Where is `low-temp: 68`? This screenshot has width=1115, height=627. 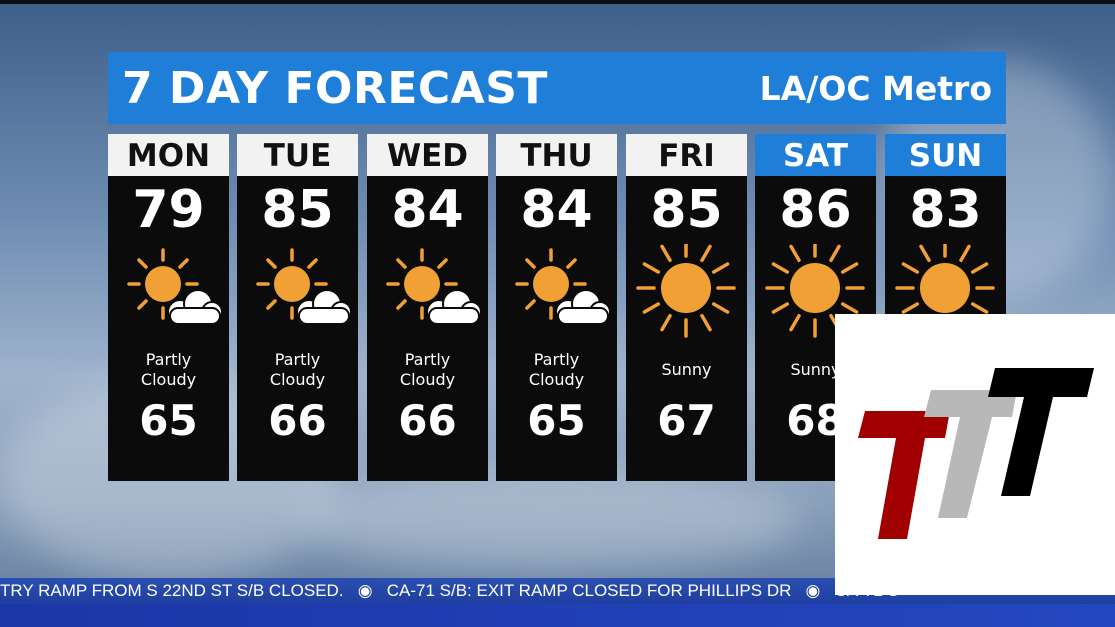 low-temp: 68 is located at coordinates (815, 420).